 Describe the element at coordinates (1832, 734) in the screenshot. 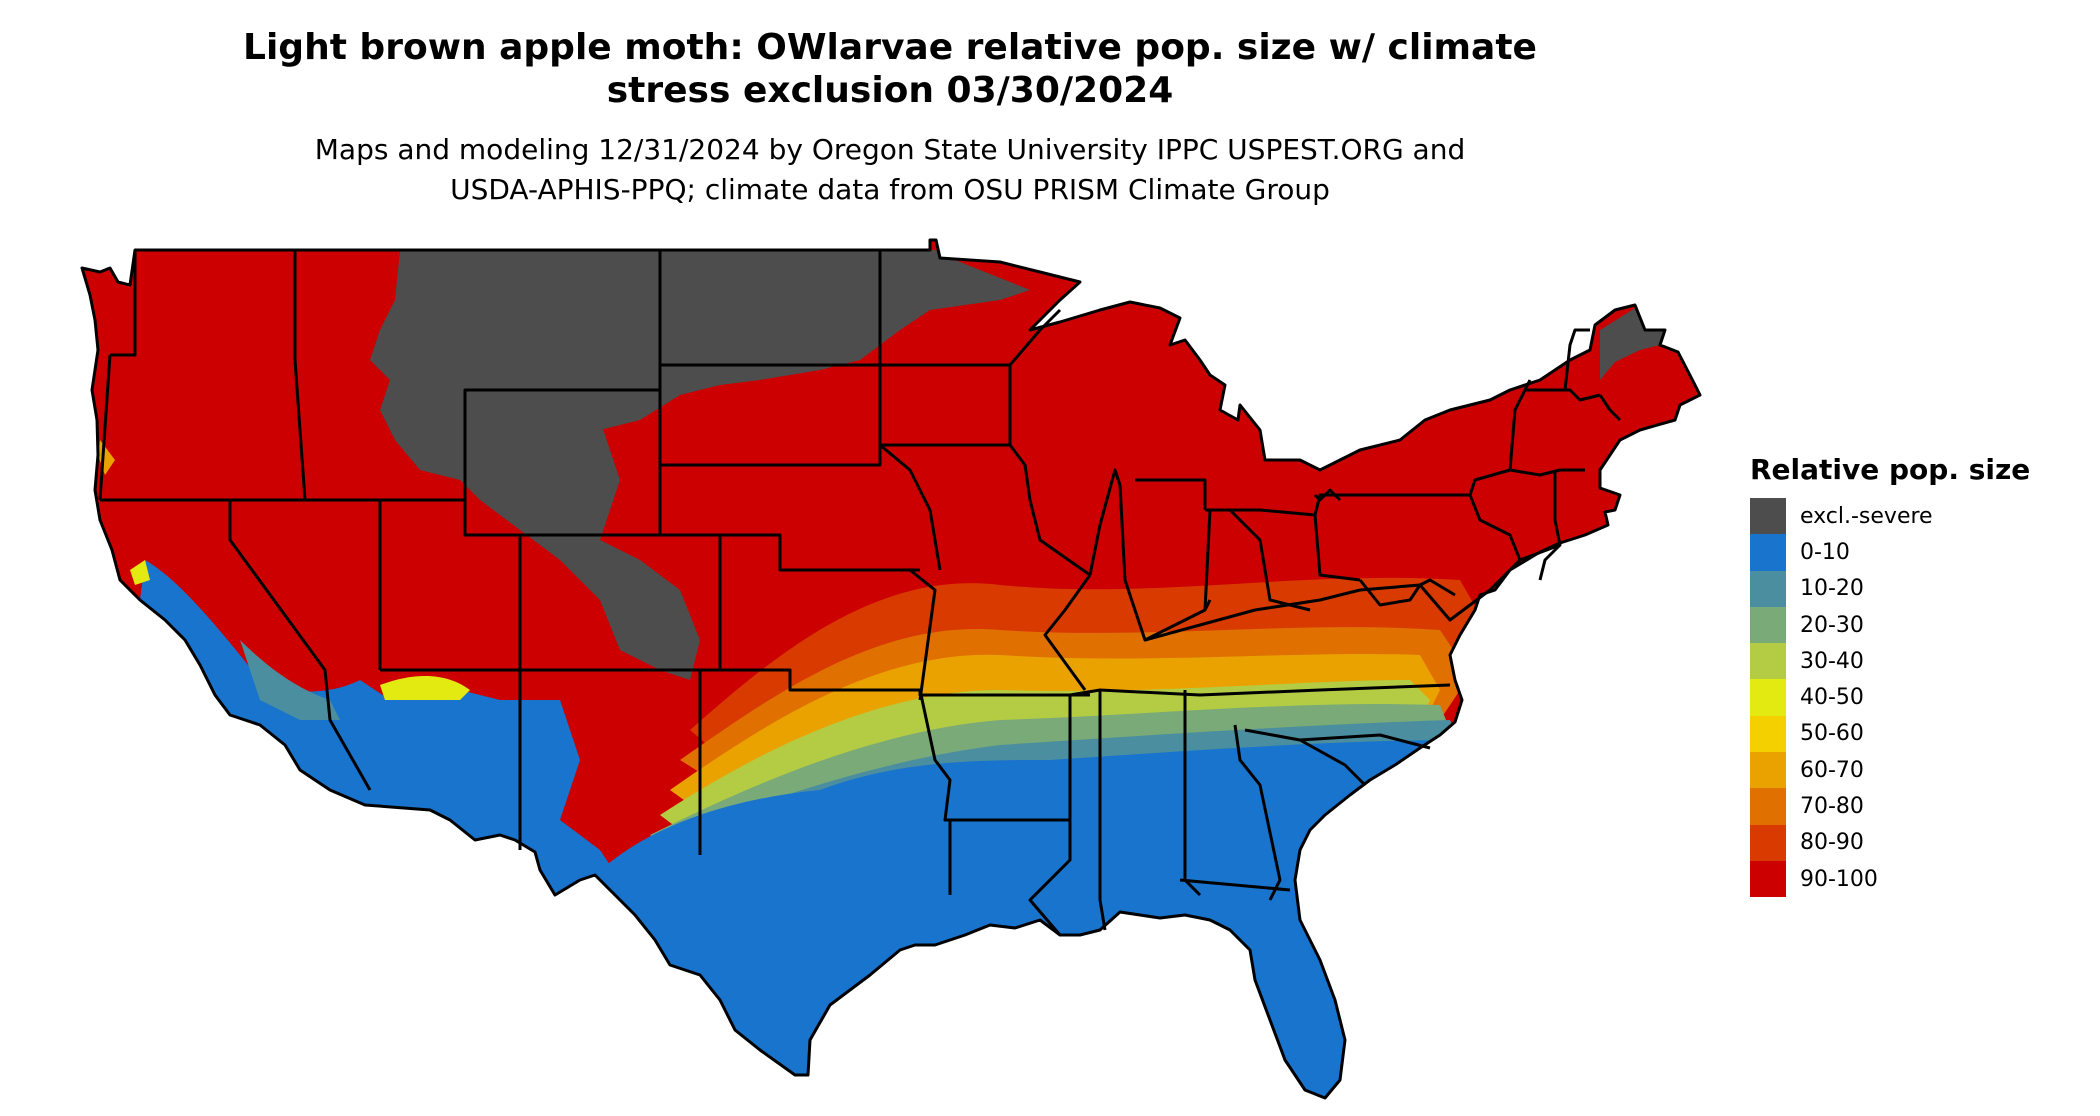

I see `legend-label: 50-60` at that location.